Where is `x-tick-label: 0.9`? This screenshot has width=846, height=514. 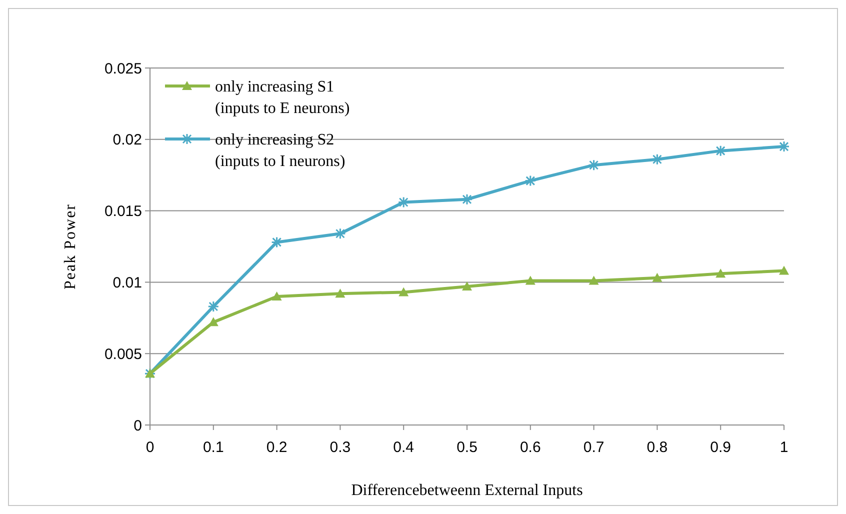
x-tick-label: 0.9 is located at coordinates (721, 447).